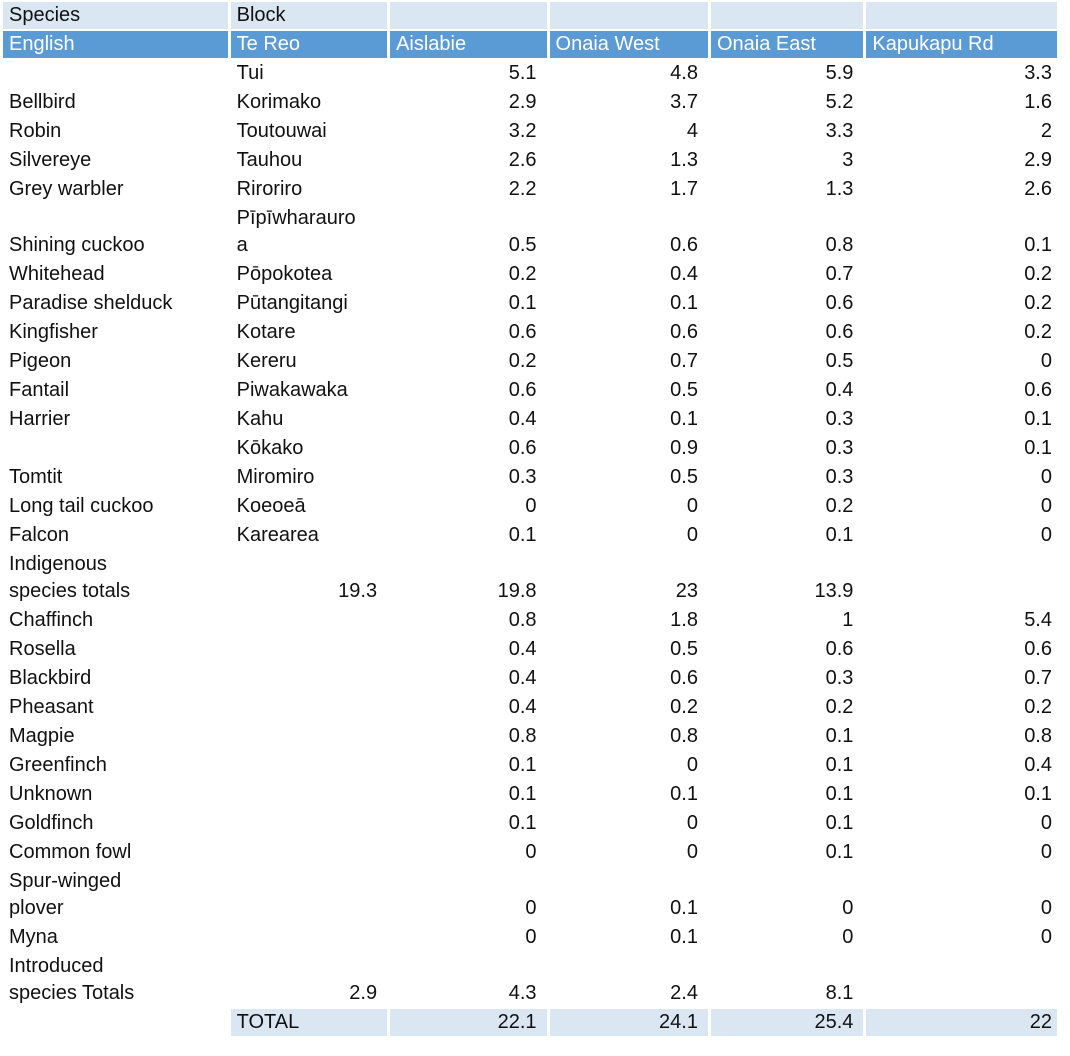  I want to click on empty-cell, so click(961, 578).